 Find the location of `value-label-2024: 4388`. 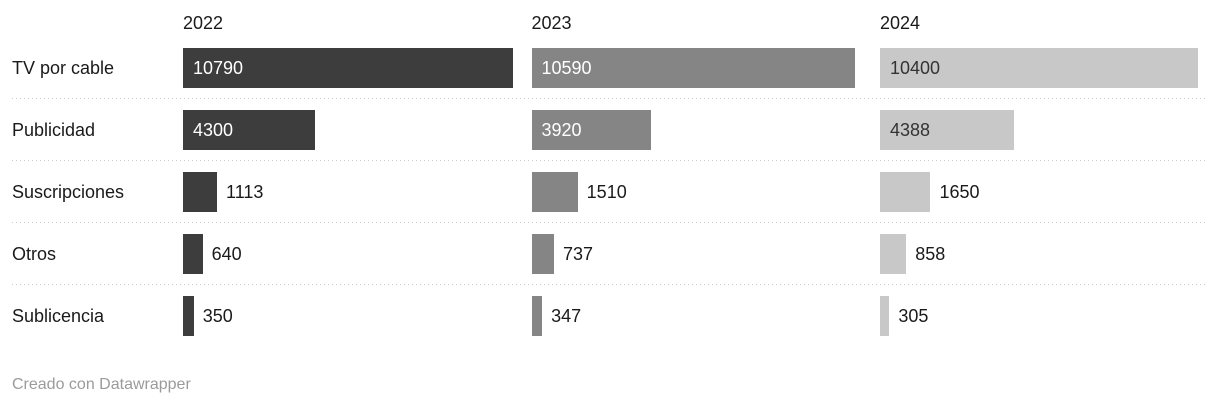

value-label-2024: 4388 is located at coordinates (910, 130).